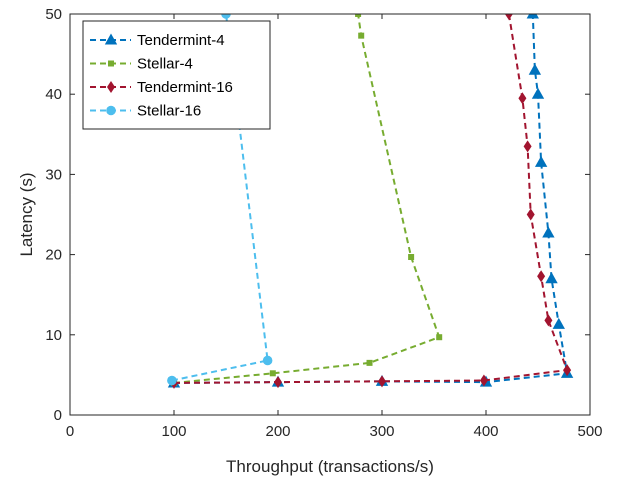 The height and width of the screenshot is (477, 618). Describe the element at coordinates (169, 111) in the screenshot. I see `legend-label: Stellar-16` at that location.